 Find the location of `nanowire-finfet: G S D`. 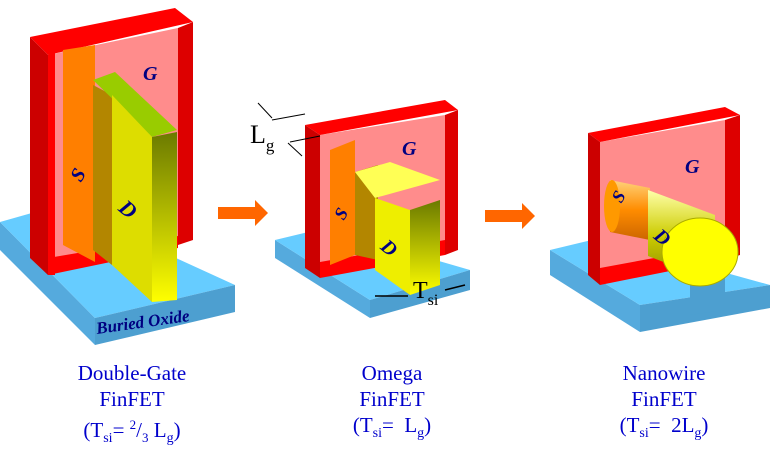

nanowire-finfet: G S D is located at coordinates (660, 219).